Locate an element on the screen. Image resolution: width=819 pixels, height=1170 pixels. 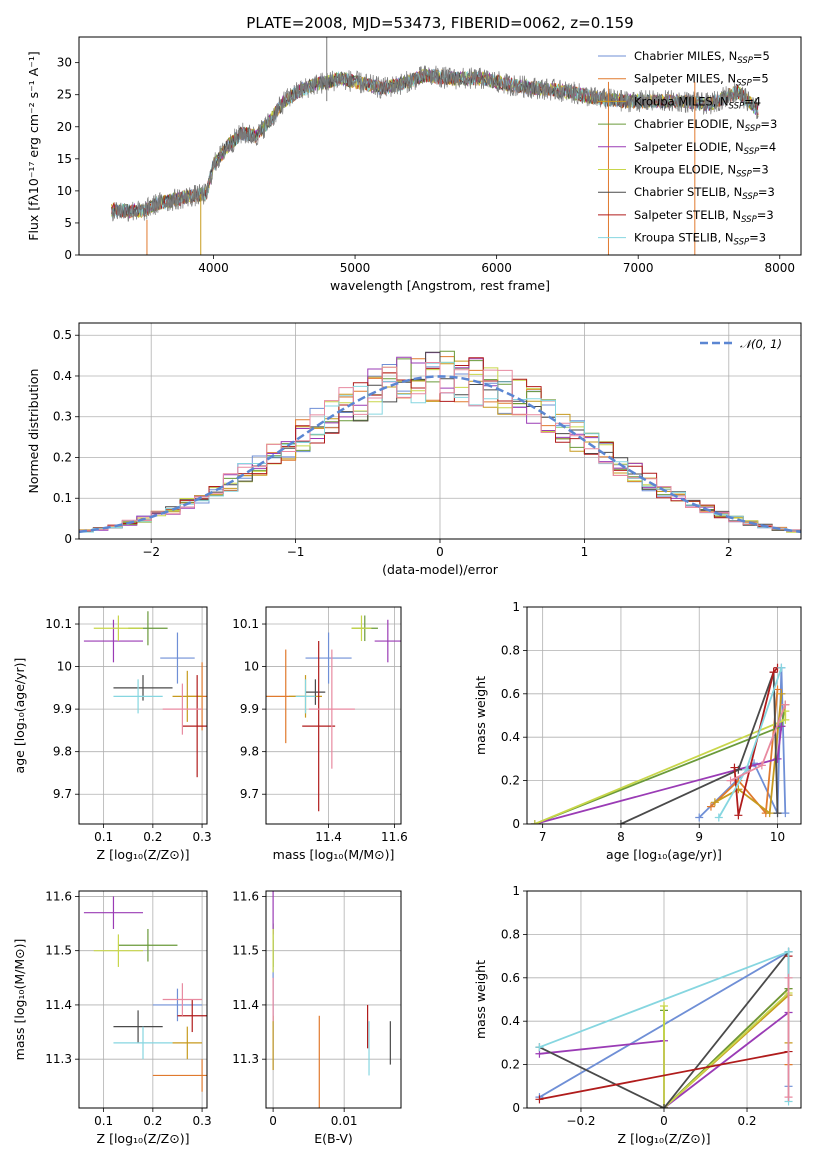
legend-name: Kroupa MILES, N is located at coordinates (681, 101).